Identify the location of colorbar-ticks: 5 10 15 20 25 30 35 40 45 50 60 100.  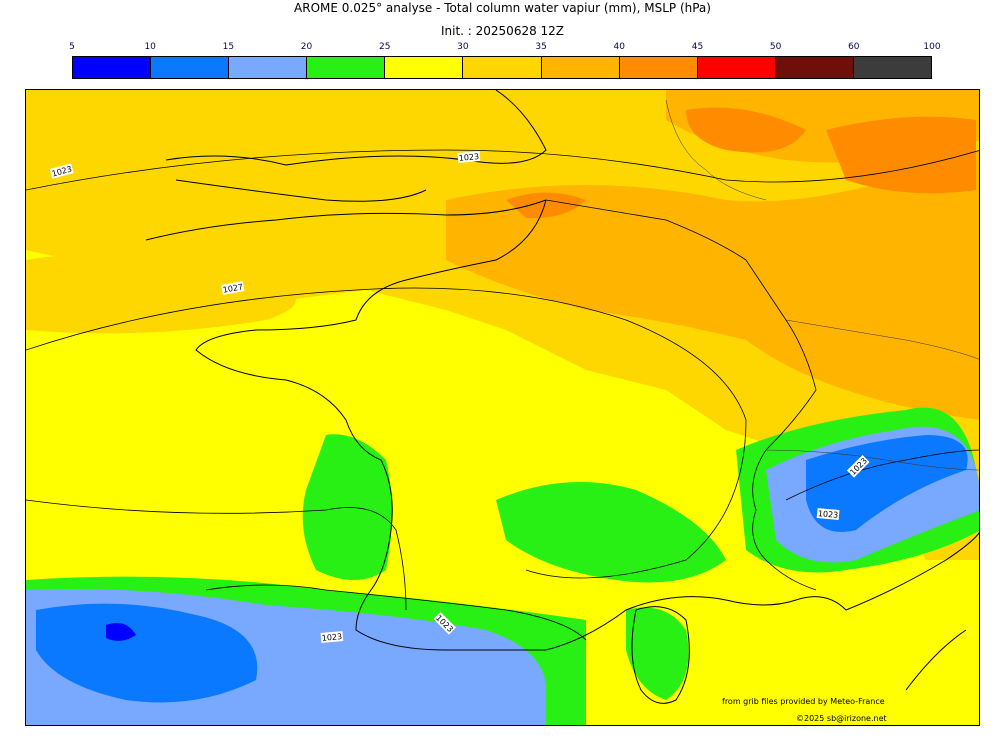
(504, 48).